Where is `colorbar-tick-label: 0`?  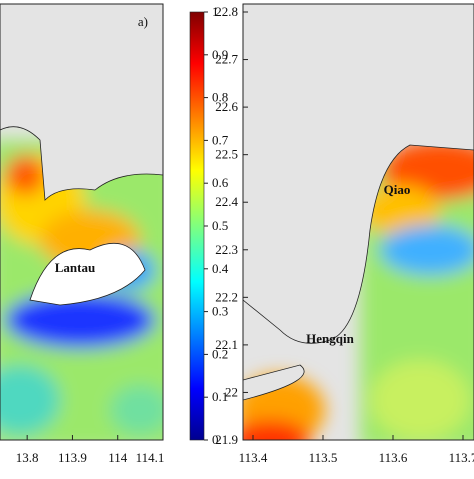 colorbar-tick-label: 0 is located at coordinates (215, 439).